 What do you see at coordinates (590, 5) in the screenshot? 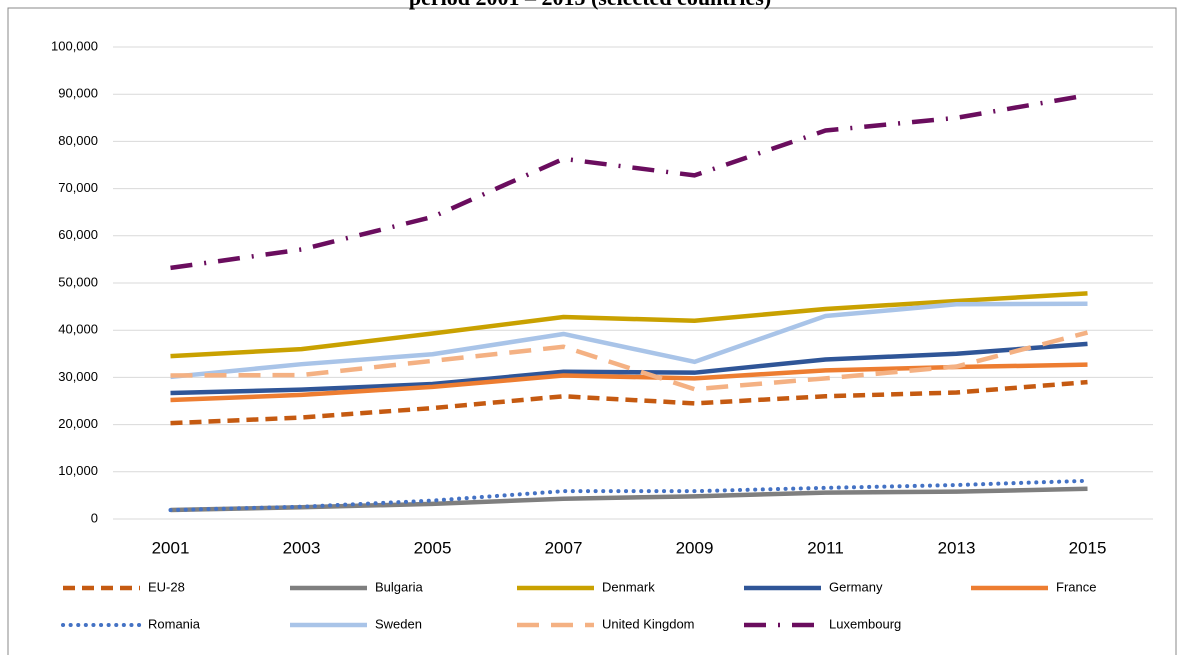
I see `chart-title: period 2001 – 2015 (selected countries)` at bounding box center [590, 5].